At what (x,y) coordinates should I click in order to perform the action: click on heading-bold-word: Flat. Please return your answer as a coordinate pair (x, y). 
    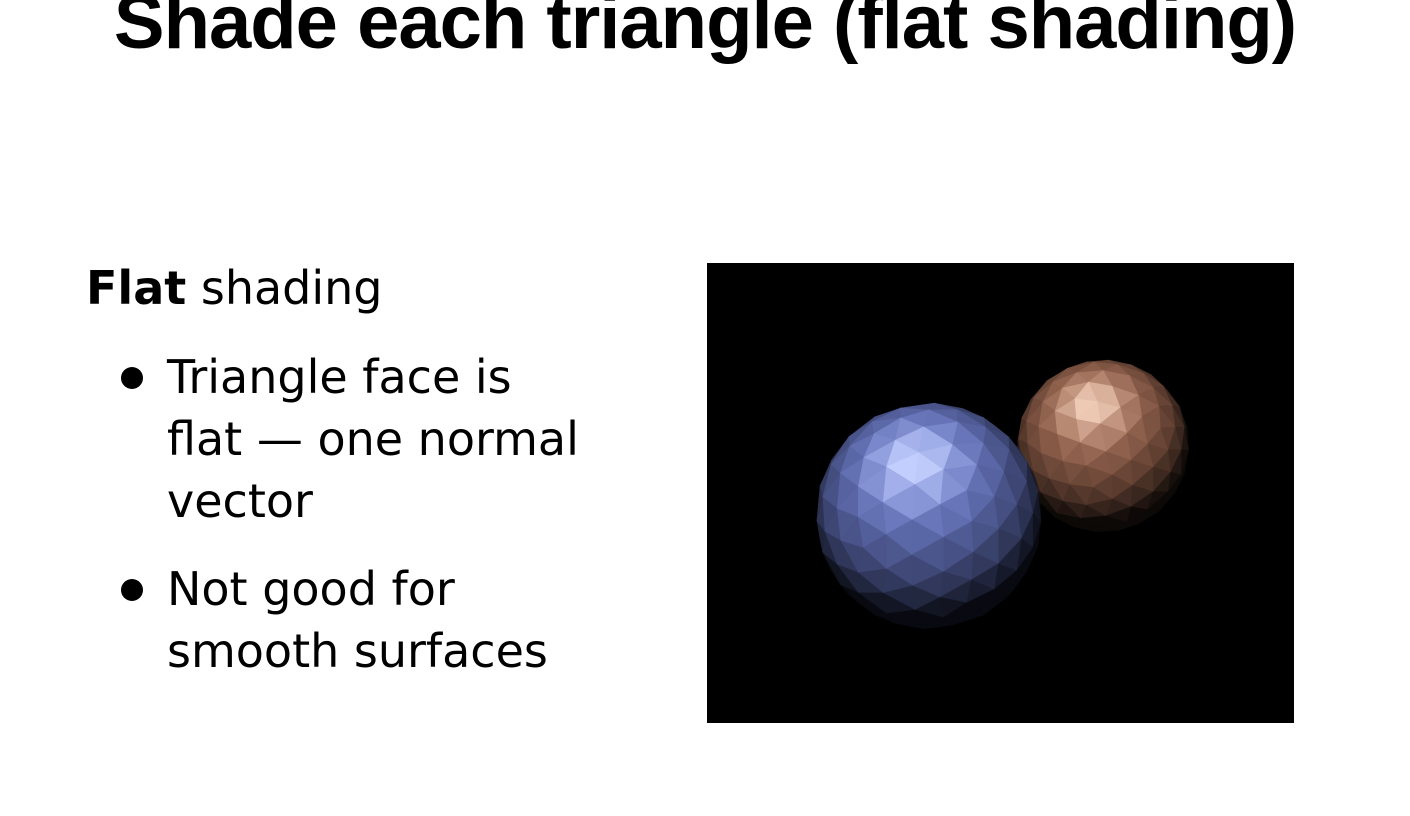
    Looking at the image, I should click on (136, 288).